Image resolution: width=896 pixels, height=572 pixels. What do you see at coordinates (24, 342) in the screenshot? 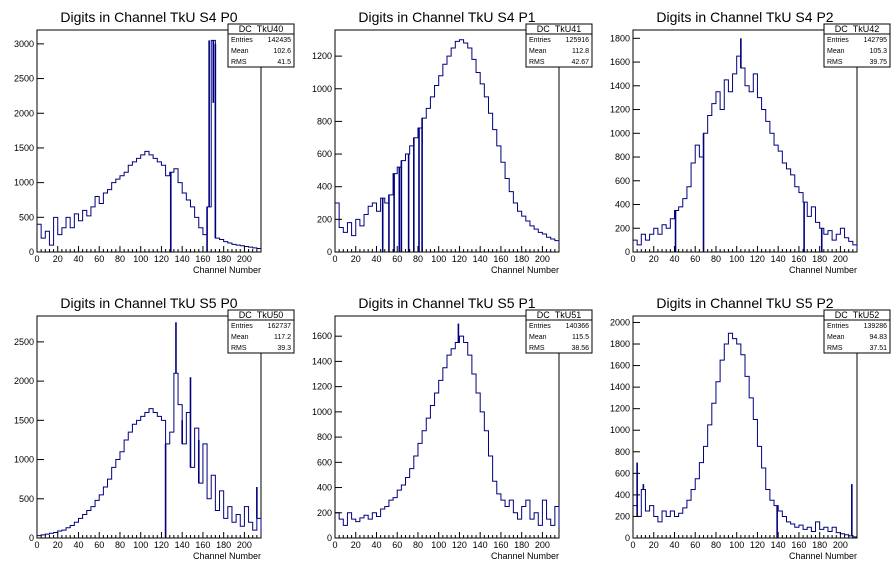
I see `y-tick-label: 2500` at bounding box center [24, 342].